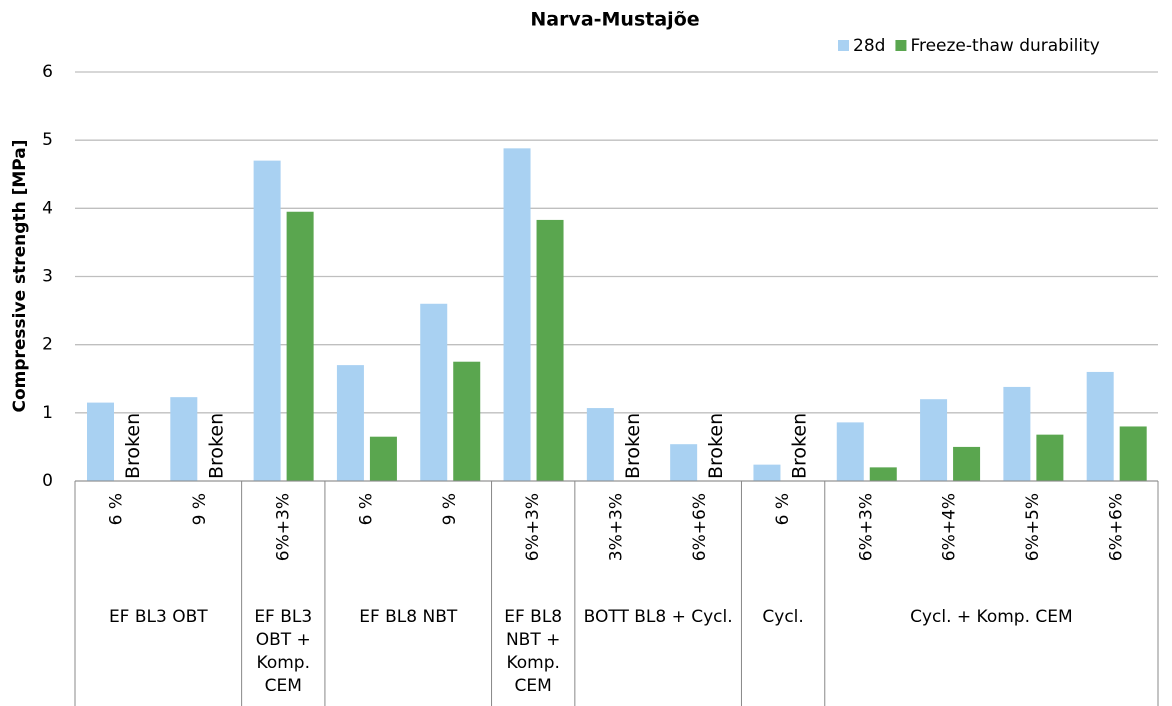  I want to click on y-tick-label: 0, so click(47, 481).